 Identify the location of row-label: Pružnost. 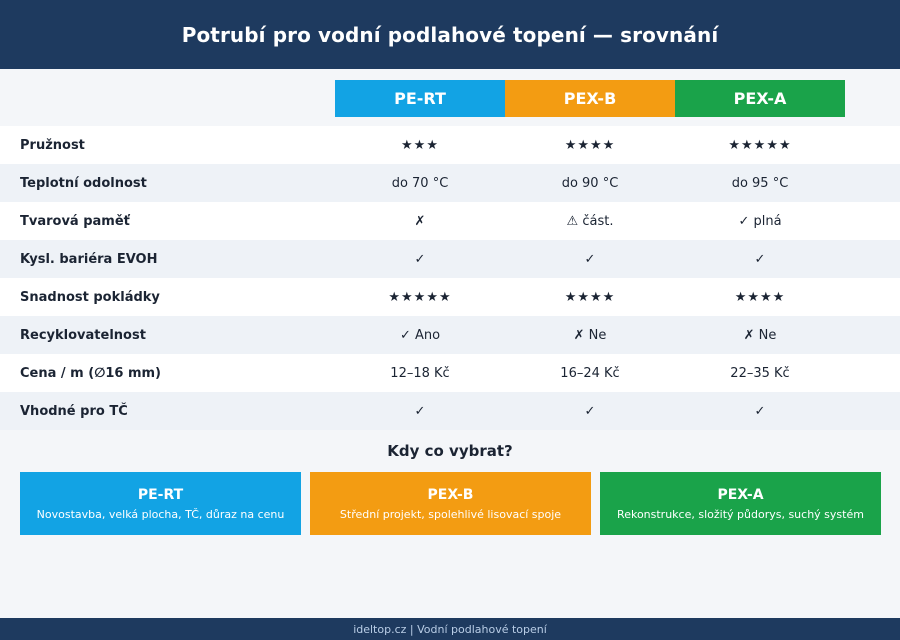
(52, 145).